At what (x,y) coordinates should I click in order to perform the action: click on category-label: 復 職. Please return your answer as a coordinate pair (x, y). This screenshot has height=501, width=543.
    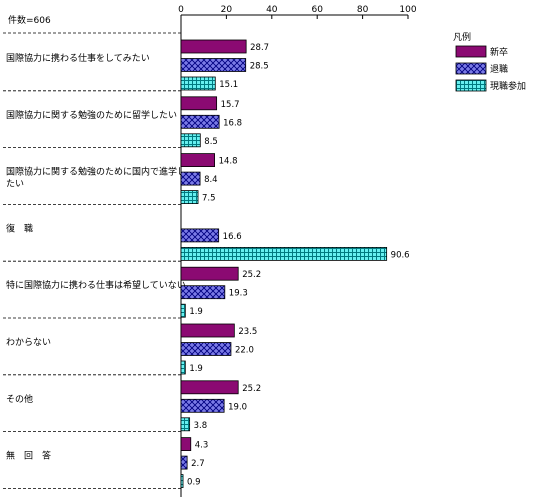
    Looking at the image, I should click on (19, 228).